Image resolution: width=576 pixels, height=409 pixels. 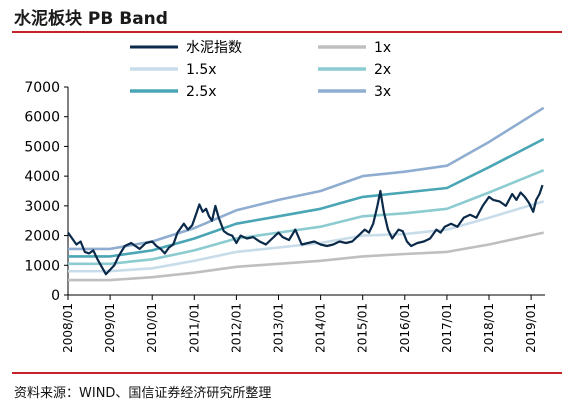 I want to click on legend-label: 水泥指数, so click(x=214, y=48).